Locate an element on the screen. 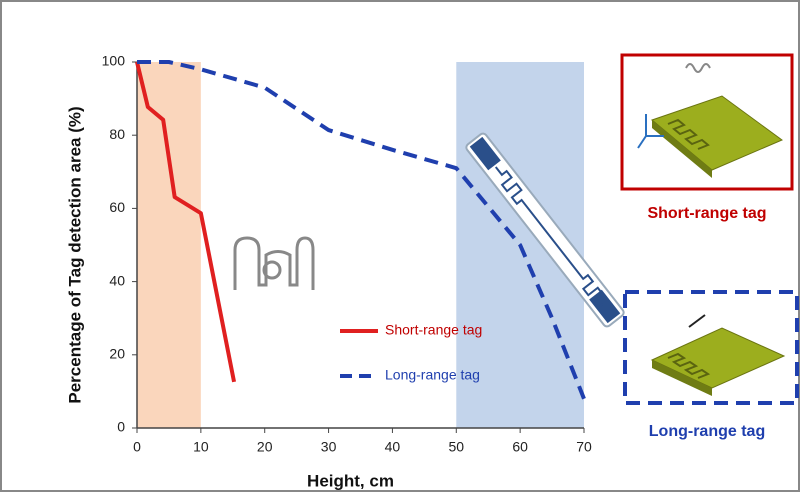 The width and height of the screenshot is (800, 492). x-tick-label: 30 is located at coordinates (329, 447).